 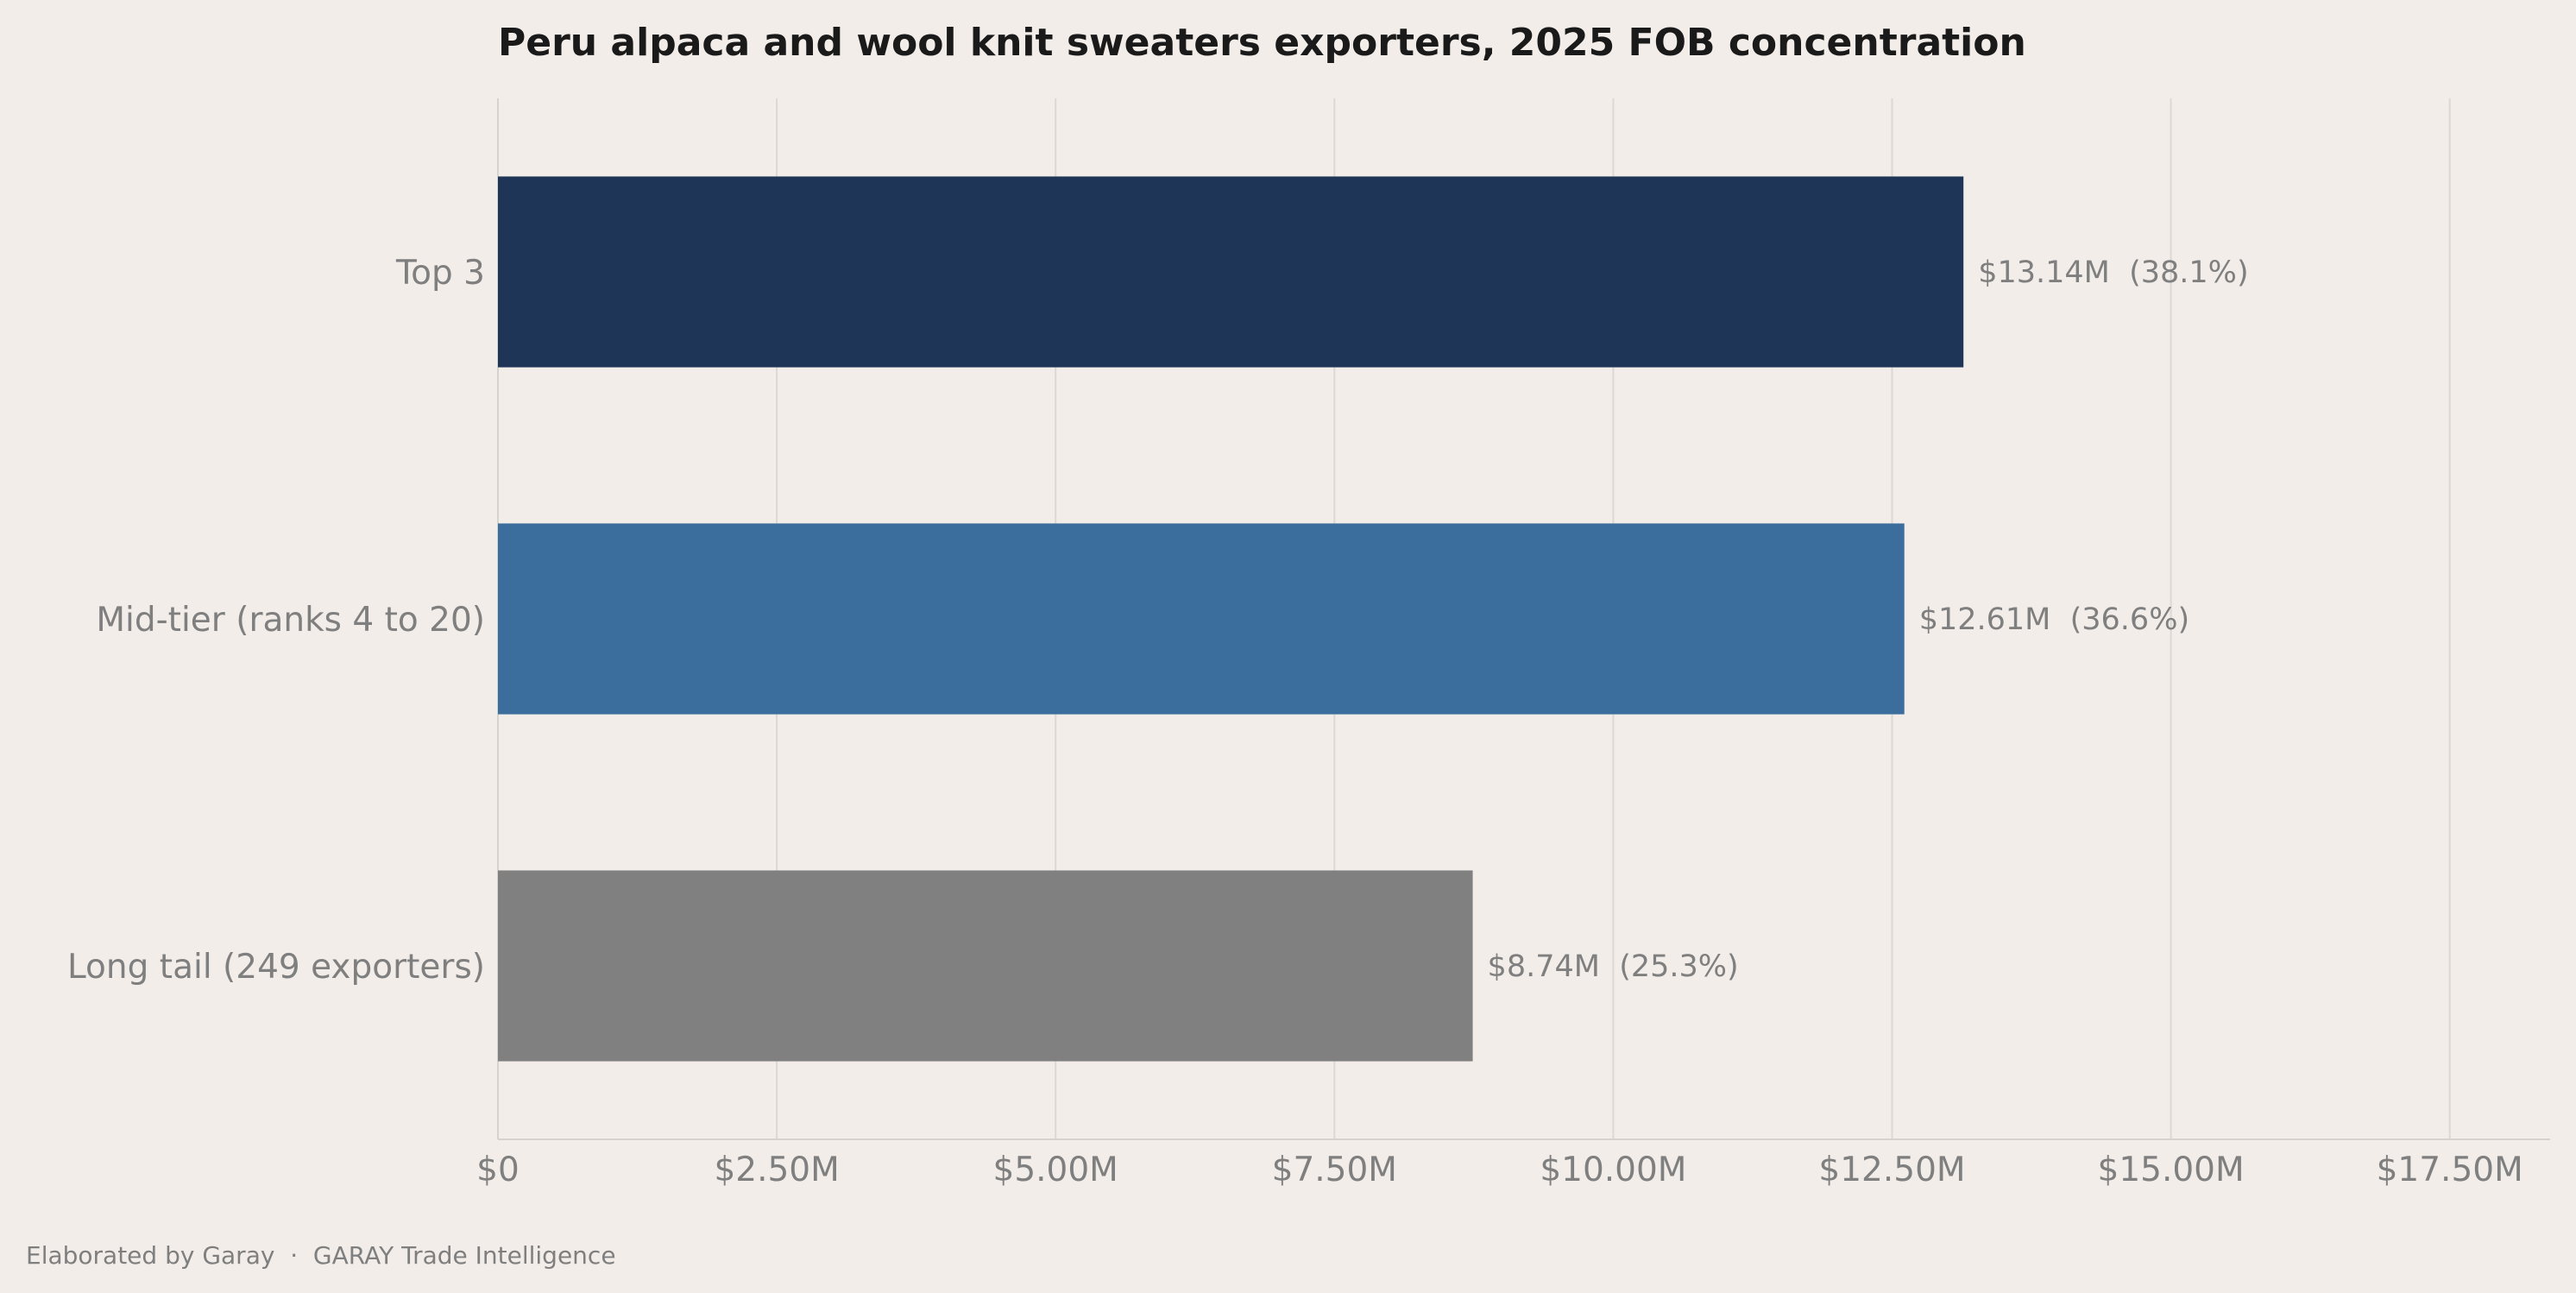 I want to click on data-label: $8.74M (25.3%), so click(x=1614, y=966).